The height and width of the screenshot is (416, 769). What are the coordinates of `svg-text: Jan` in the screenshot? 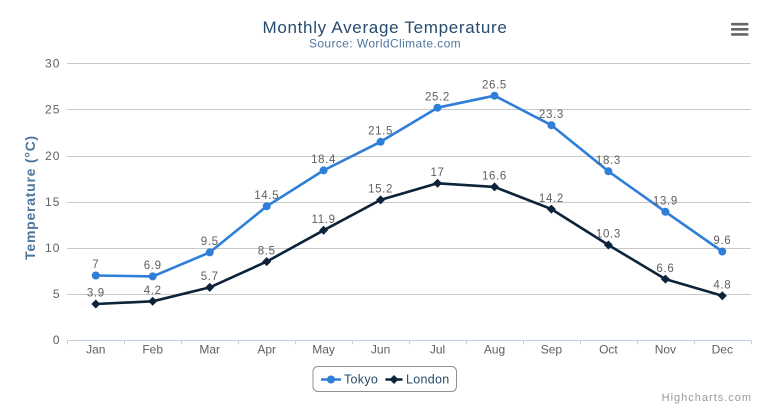 It's located at (95, 350).